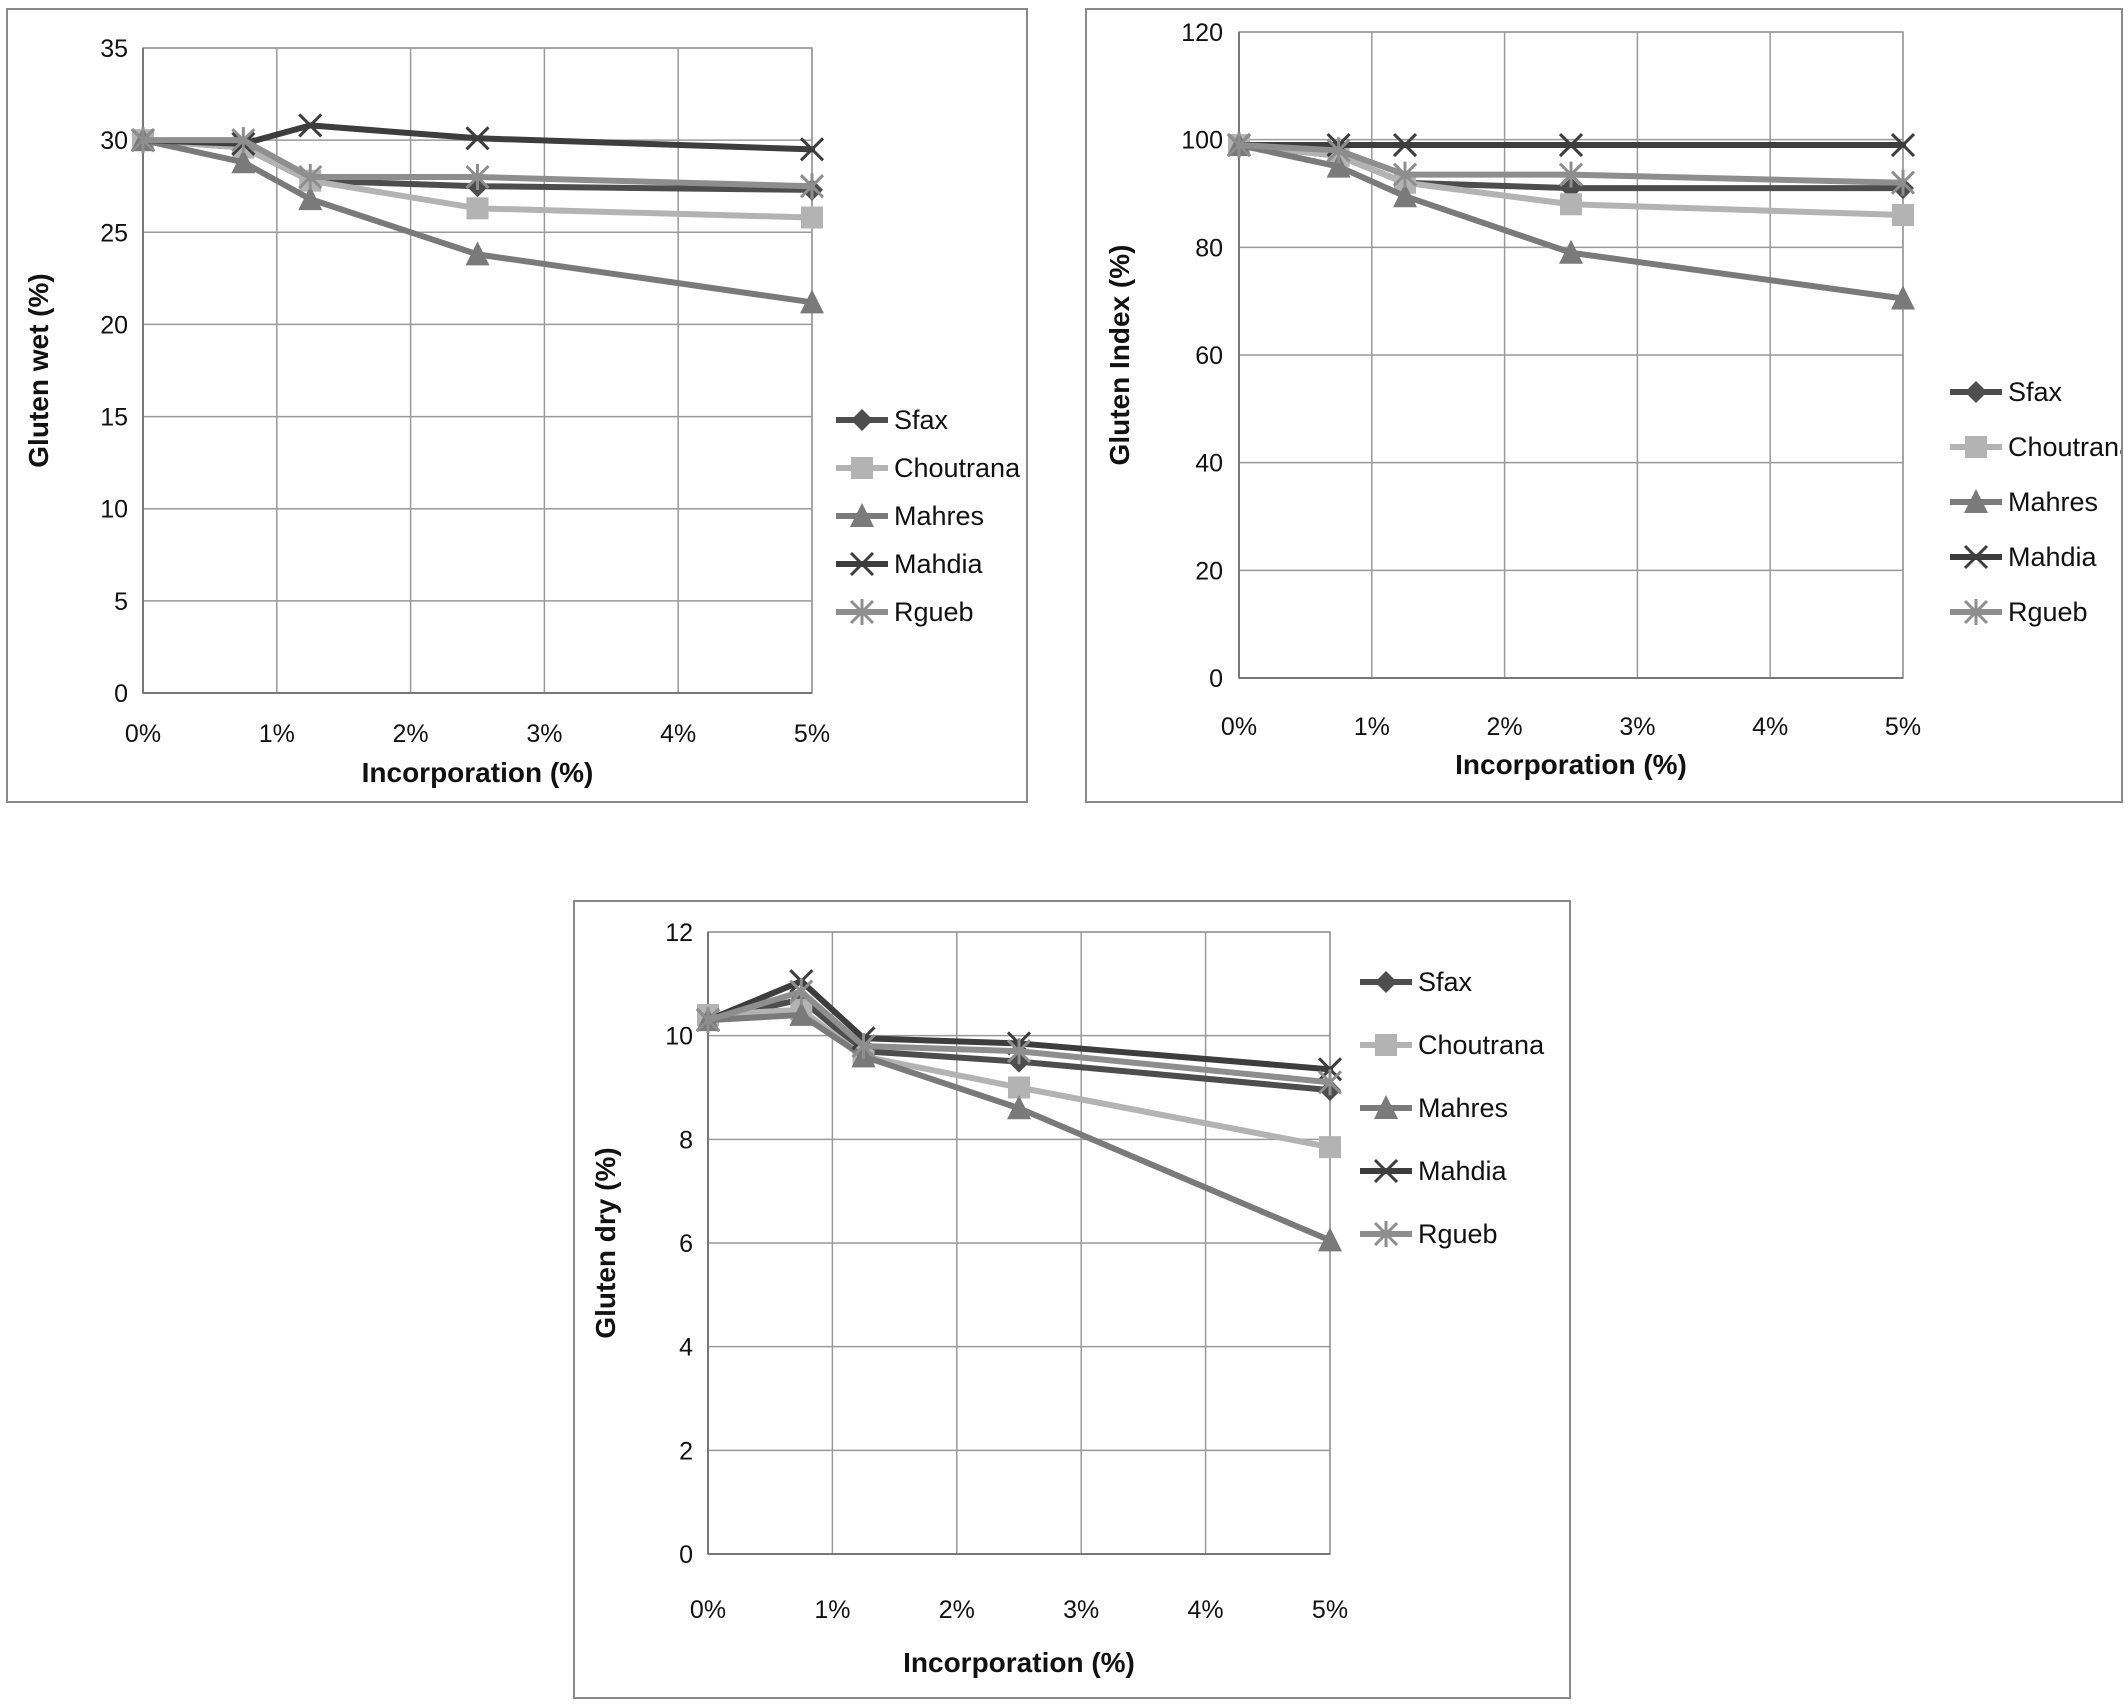  What do you see at coordinates (114, 49) in the screenshot?
I see `y-tick-label: 35` at bounding box center [114, 49].